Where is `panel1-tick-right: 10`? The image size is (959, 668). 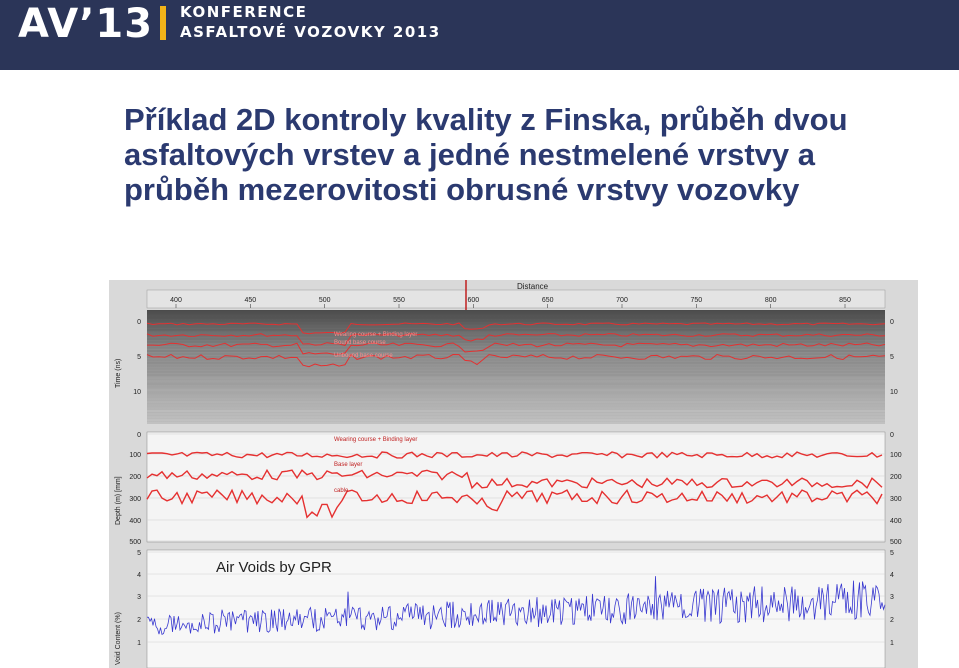 panel1-tick-right: 10 is located at coordinates (894, 392).